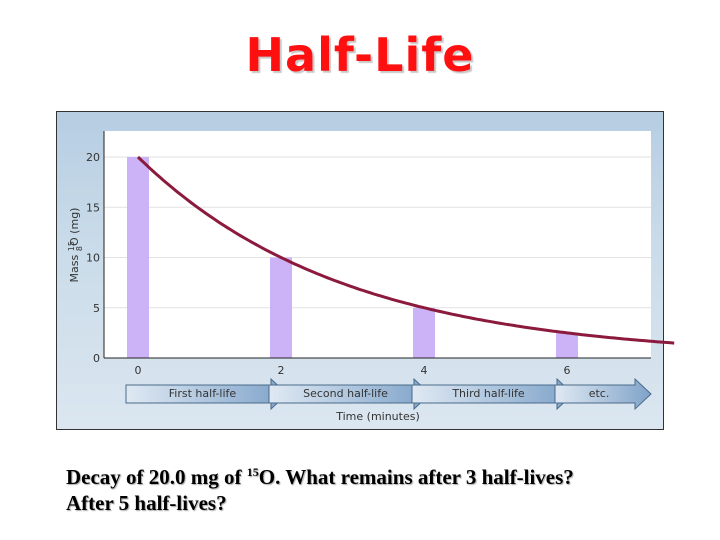 This screenshot has width=720, height=540. I want to click on half-life-label: Third half-life, so click(488, 393).